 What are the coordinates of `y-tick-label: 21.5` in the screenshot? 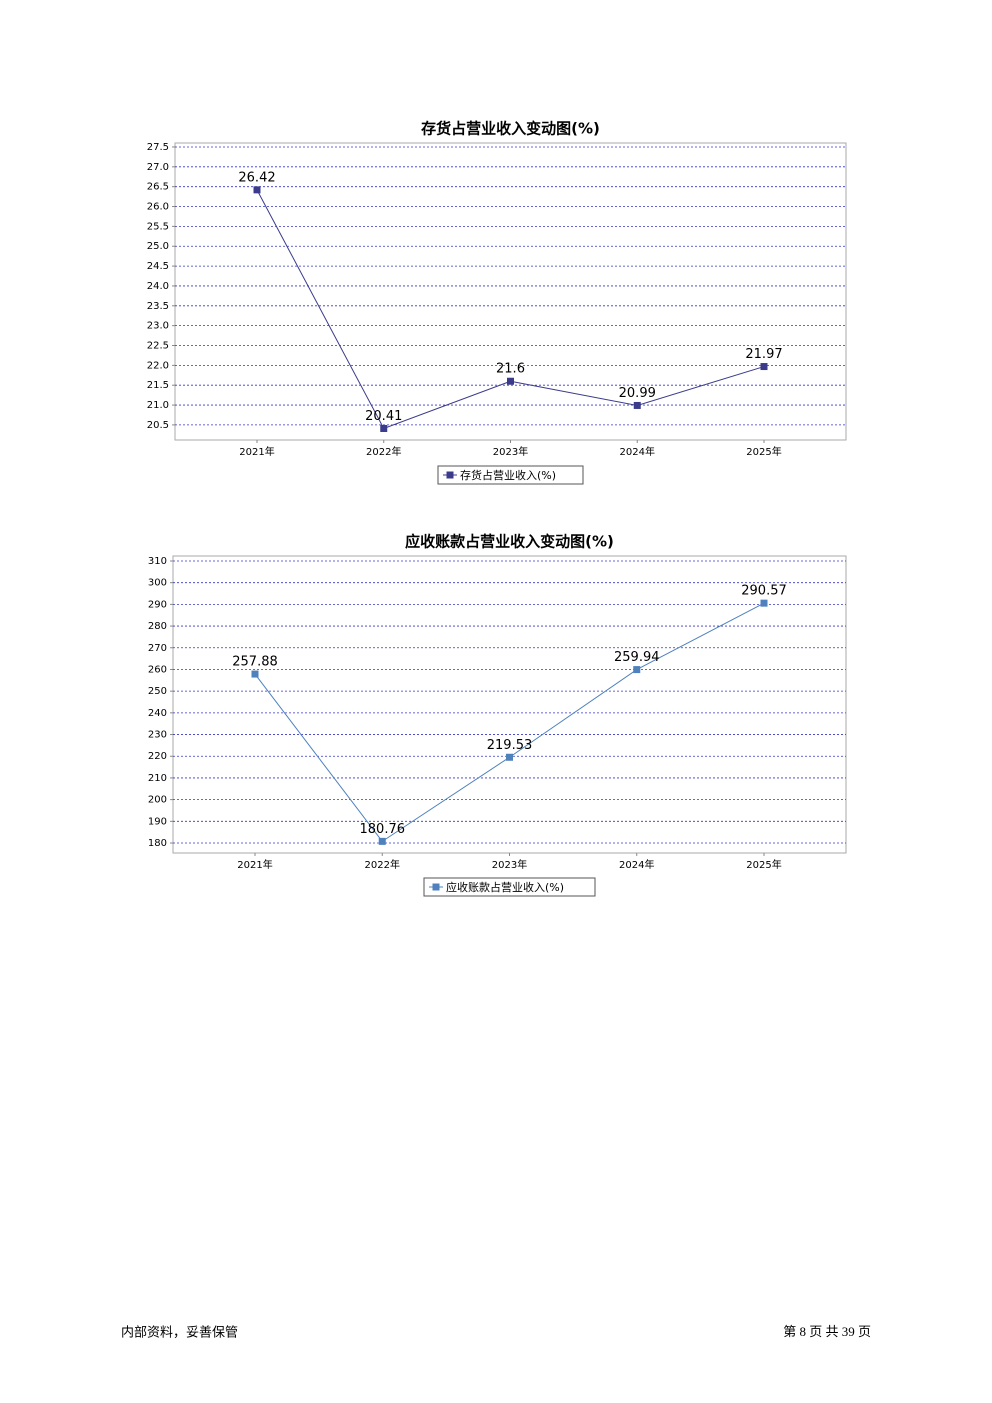 It's located at (158, 385).